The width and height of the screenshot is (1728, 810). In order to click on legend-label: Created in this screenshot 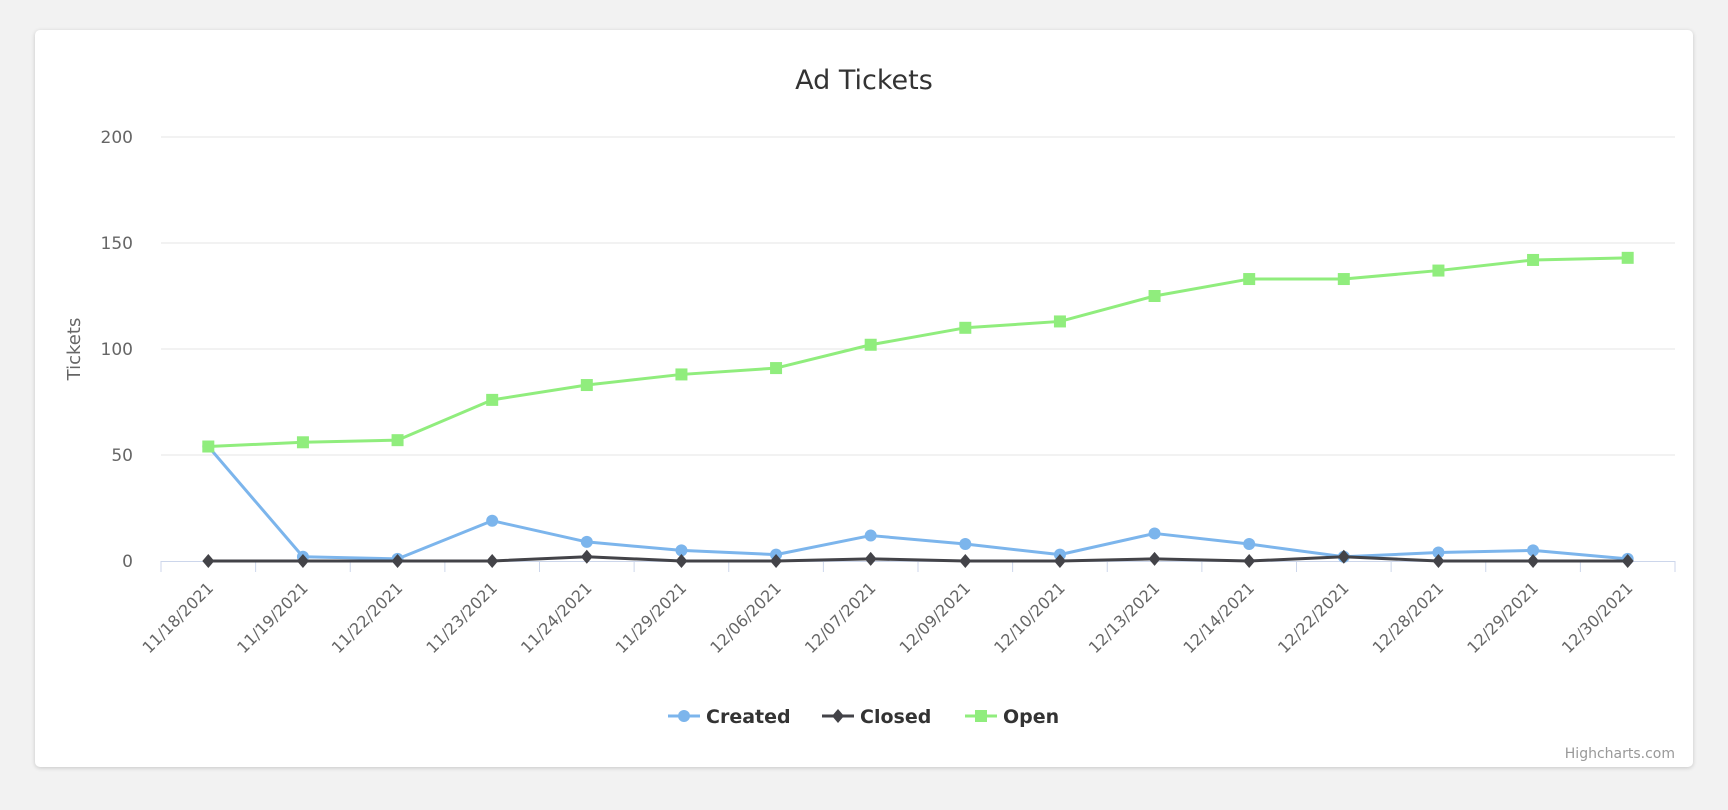, I will do `click(748, 717)`.